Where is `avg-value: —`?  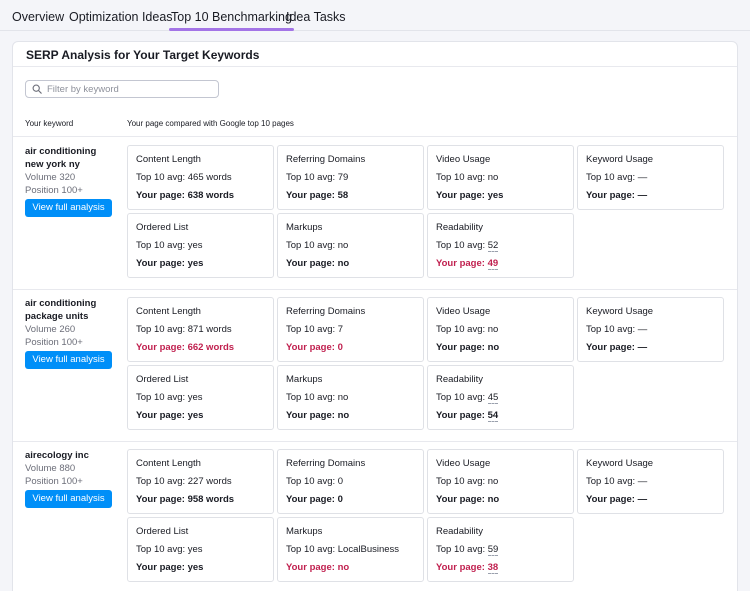
avg-value: — is located at coordinates (642, 177).